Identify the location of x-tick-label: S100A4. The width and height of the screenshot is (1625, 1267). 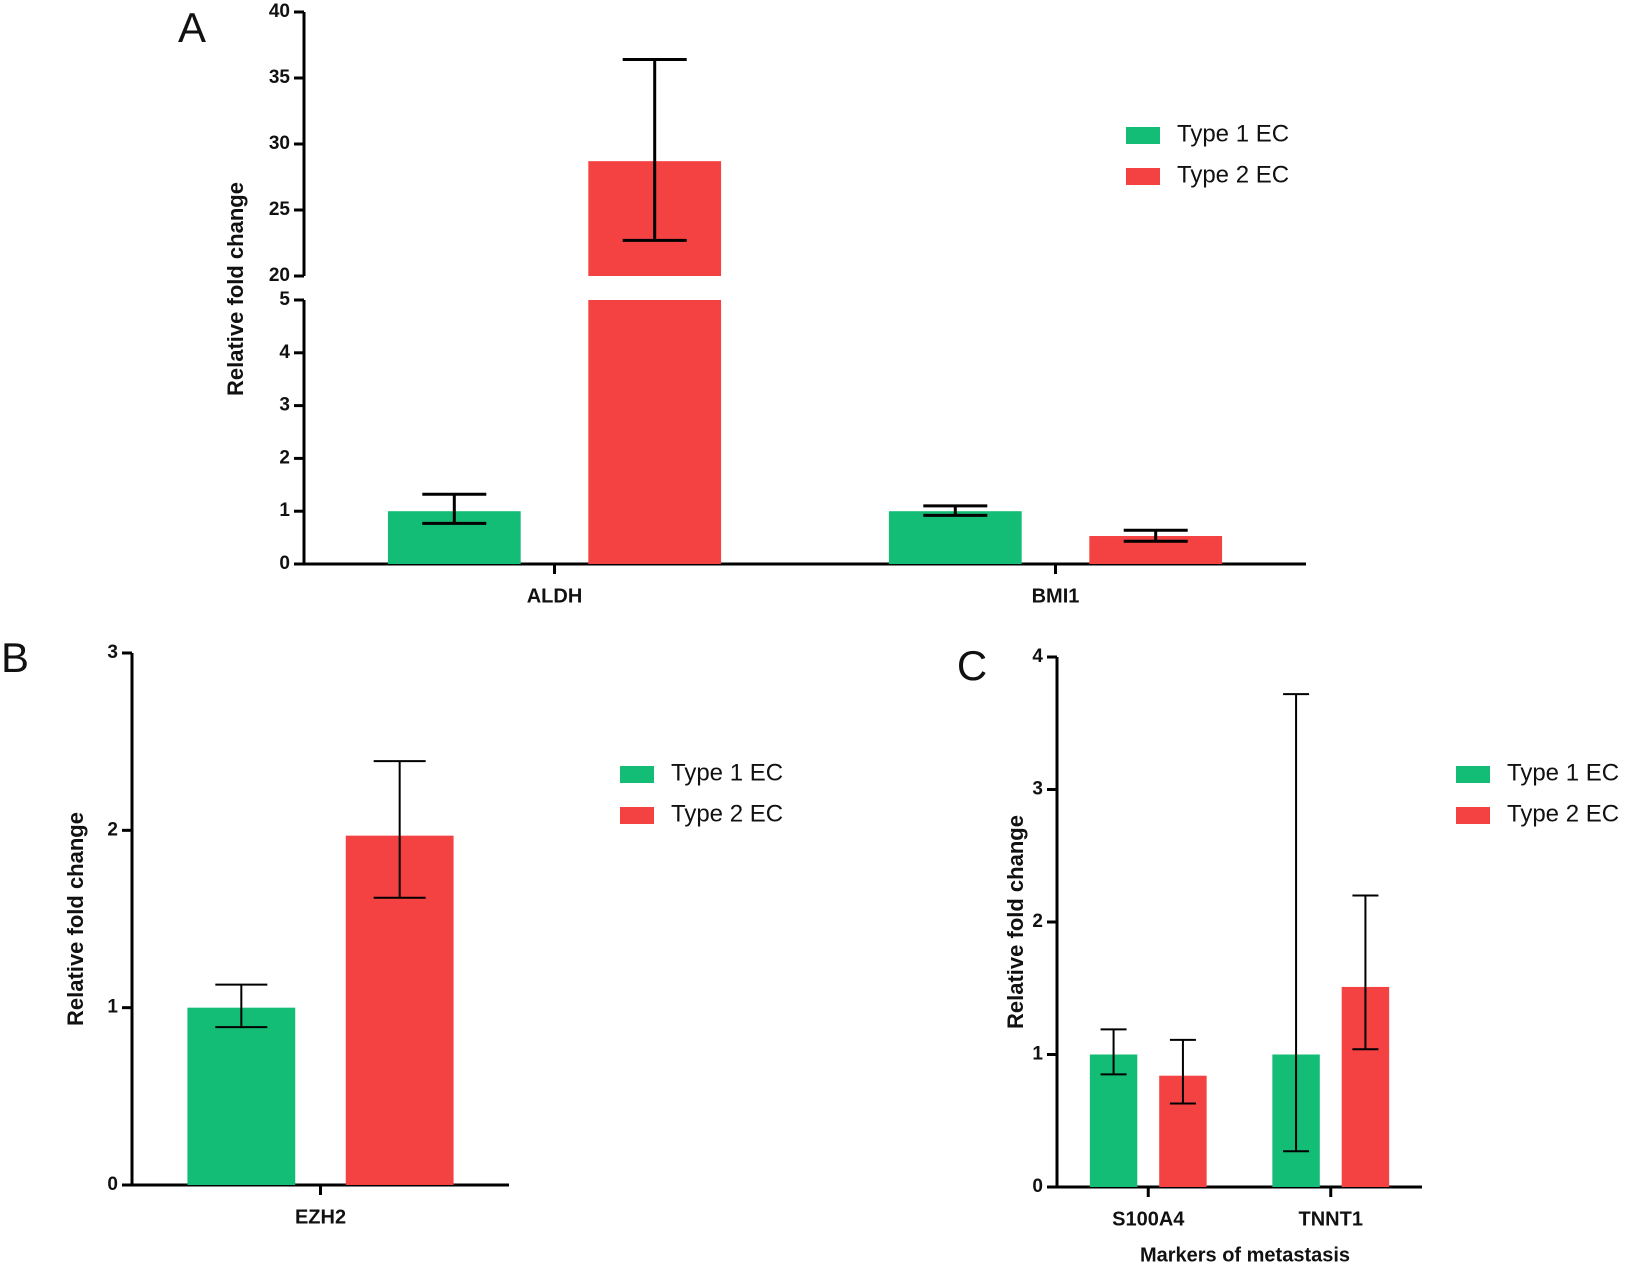
(1148, 1219).